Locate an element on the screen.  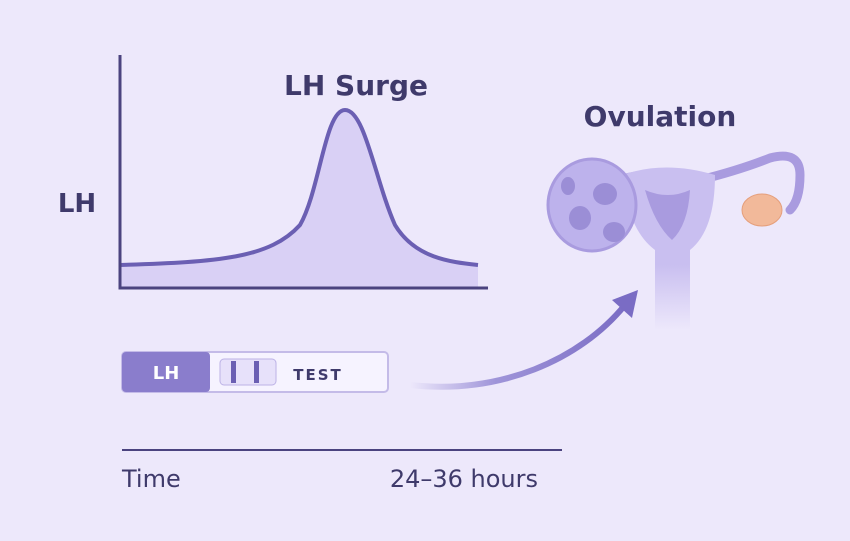
egg is located at coordinates (762, 210).